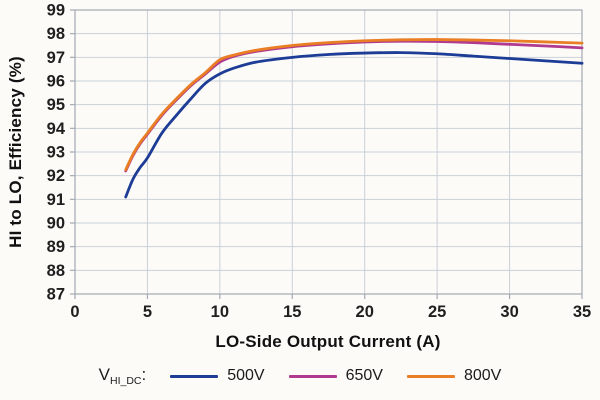 This screenshot has height=400, width=600. I want to click on legend-label-800v: 800V, so click(482, 375).